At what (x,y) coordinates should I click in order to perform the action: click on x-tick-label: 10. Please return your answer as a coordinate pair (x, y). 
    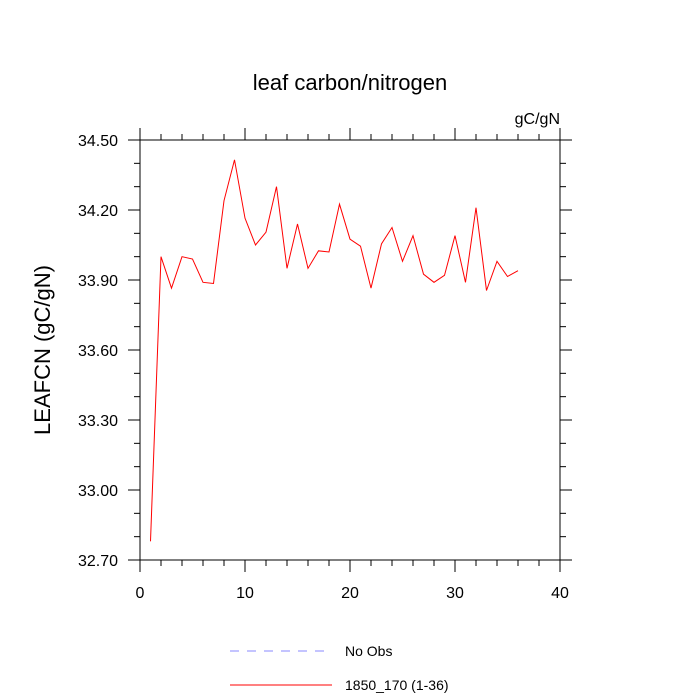
    Looking at the image, I should click on (245, 593).